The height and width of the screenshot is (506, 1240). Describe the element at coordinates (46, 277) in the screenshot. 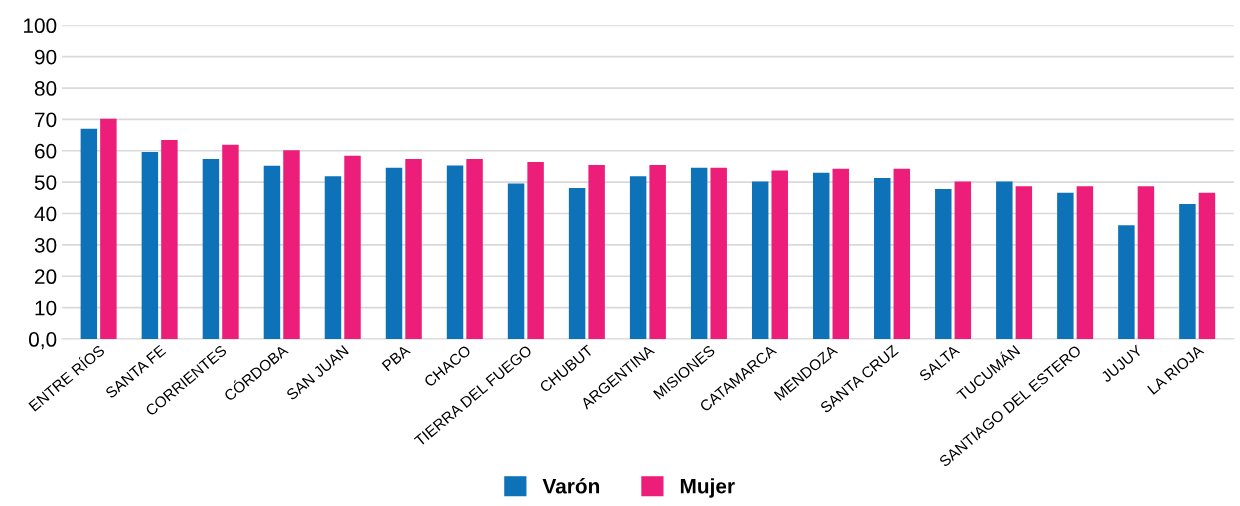

I see `y-tick-label: 20` at that location.